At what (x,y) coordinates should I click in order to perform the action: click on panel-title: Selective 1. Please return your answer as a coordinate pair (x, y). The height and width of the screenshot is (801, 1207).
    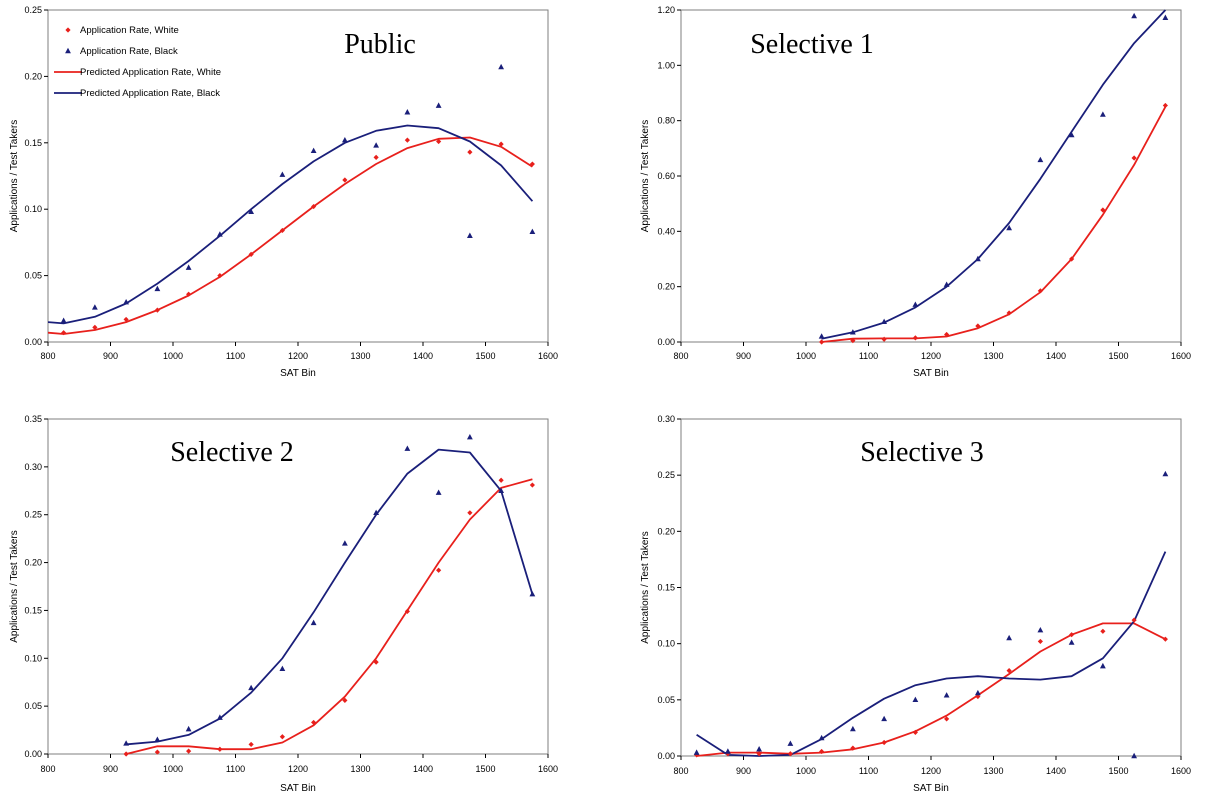
    Looking at the image, I should click on (812, 44).